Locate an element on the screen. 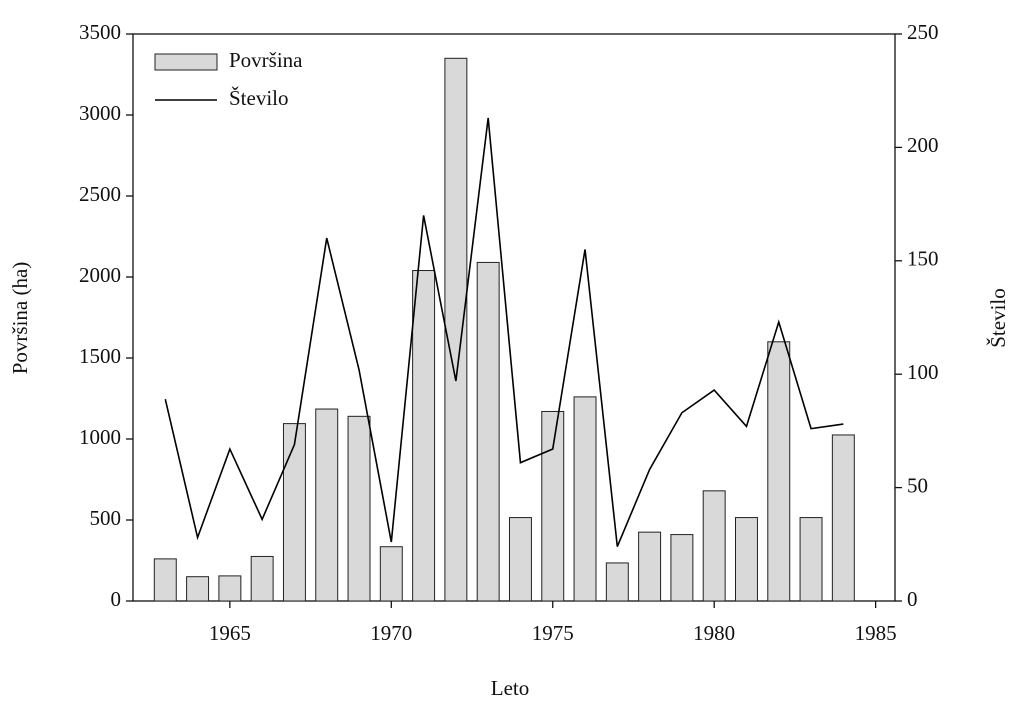 The height and width of the screenshot is (702, 1016). y-tick-label: 3500 is located at coordinates (100, 32).